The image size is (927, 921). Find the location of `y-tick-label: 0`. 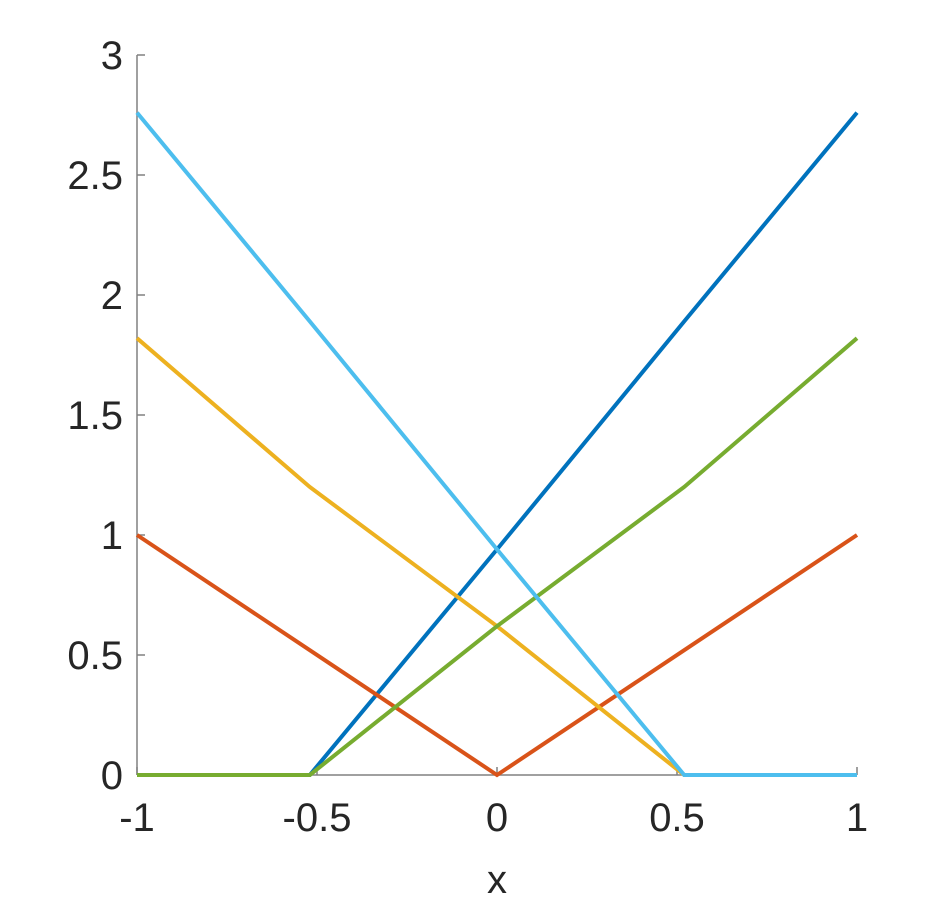

y-tick-label: 0 is located at coordinates (112, 776).